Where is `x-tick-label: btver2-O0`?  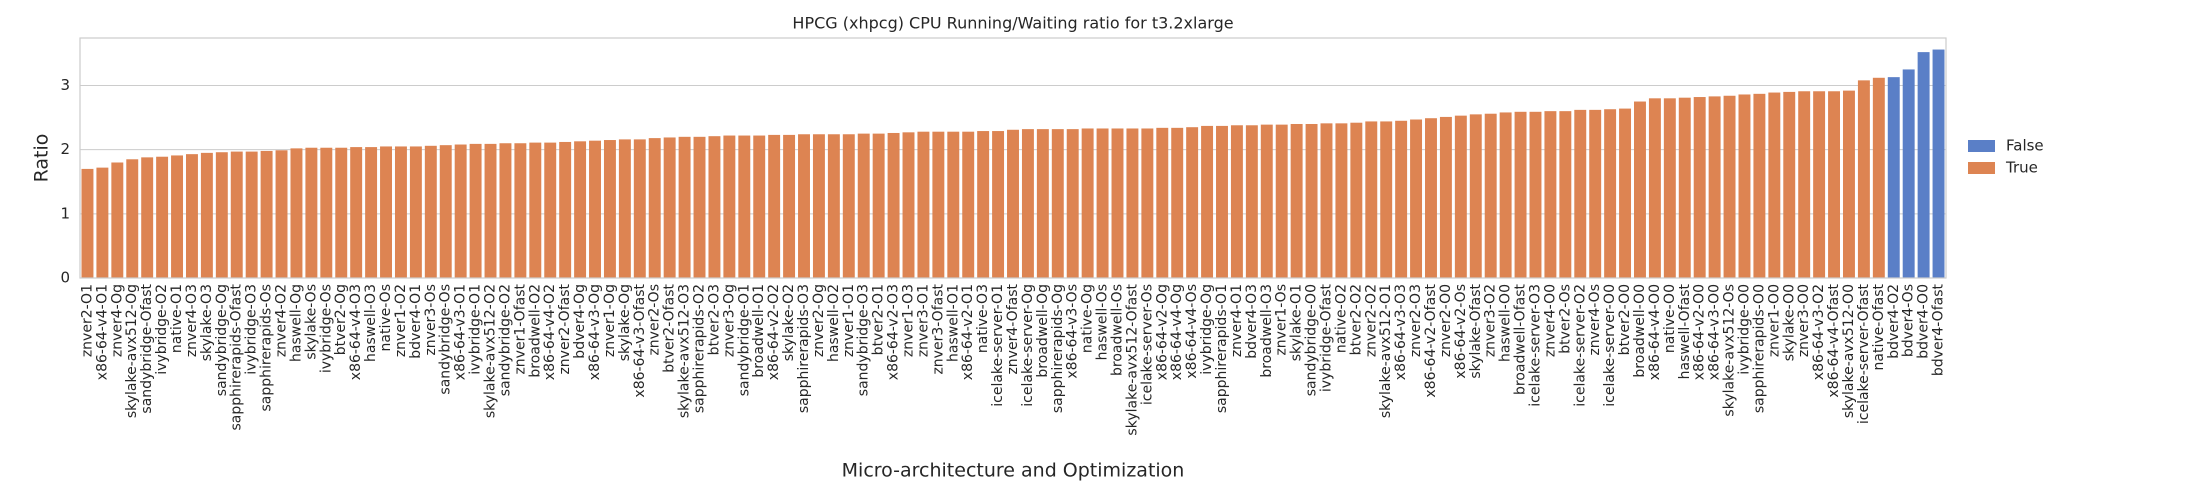
x-tick-label: btver2-O0 is located at coordinates (1625, 319).